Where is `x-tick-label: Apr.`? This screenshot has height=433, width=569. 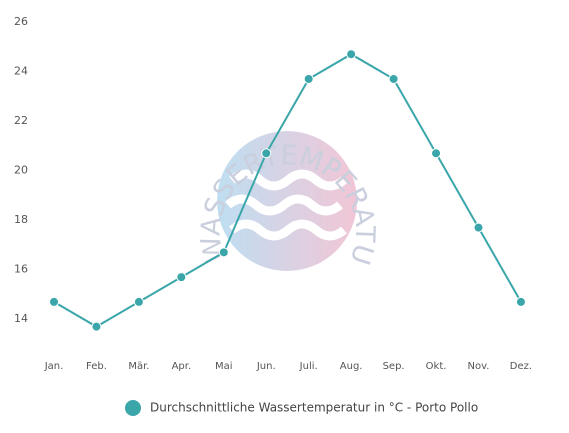 x-tick-label: Apr. is located at coordinates (182, 366).